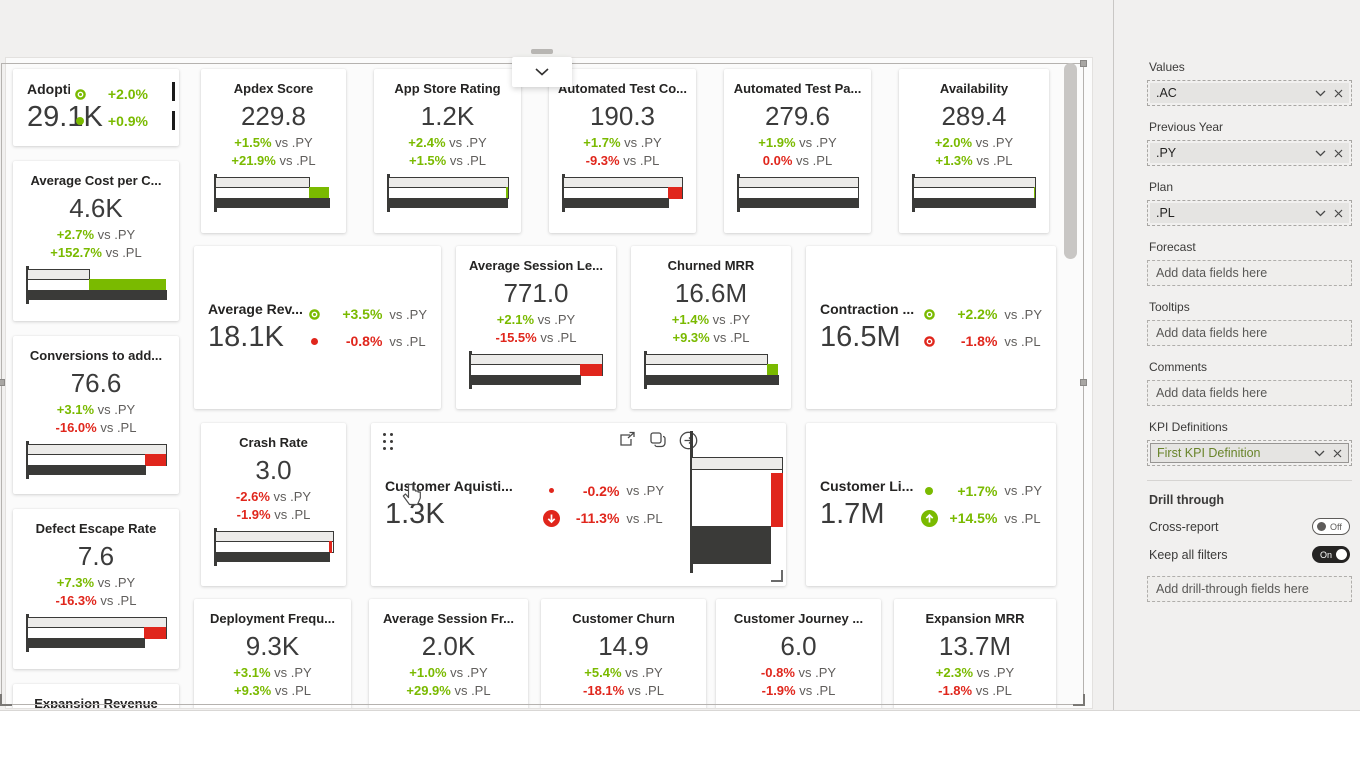 The image size is (1360, 765). I want to click on variance-percent: +5.4%, so click(603, 672).